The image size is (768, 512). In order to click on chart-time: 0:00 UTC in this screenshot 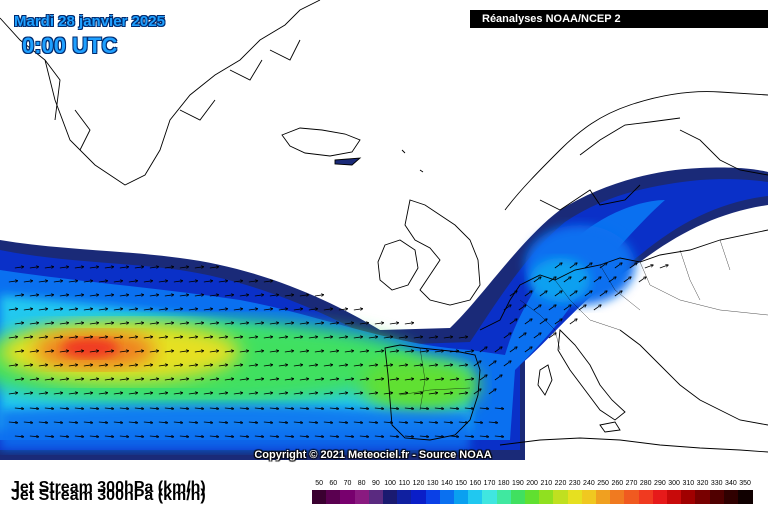, I will do `click(70, 45)`.